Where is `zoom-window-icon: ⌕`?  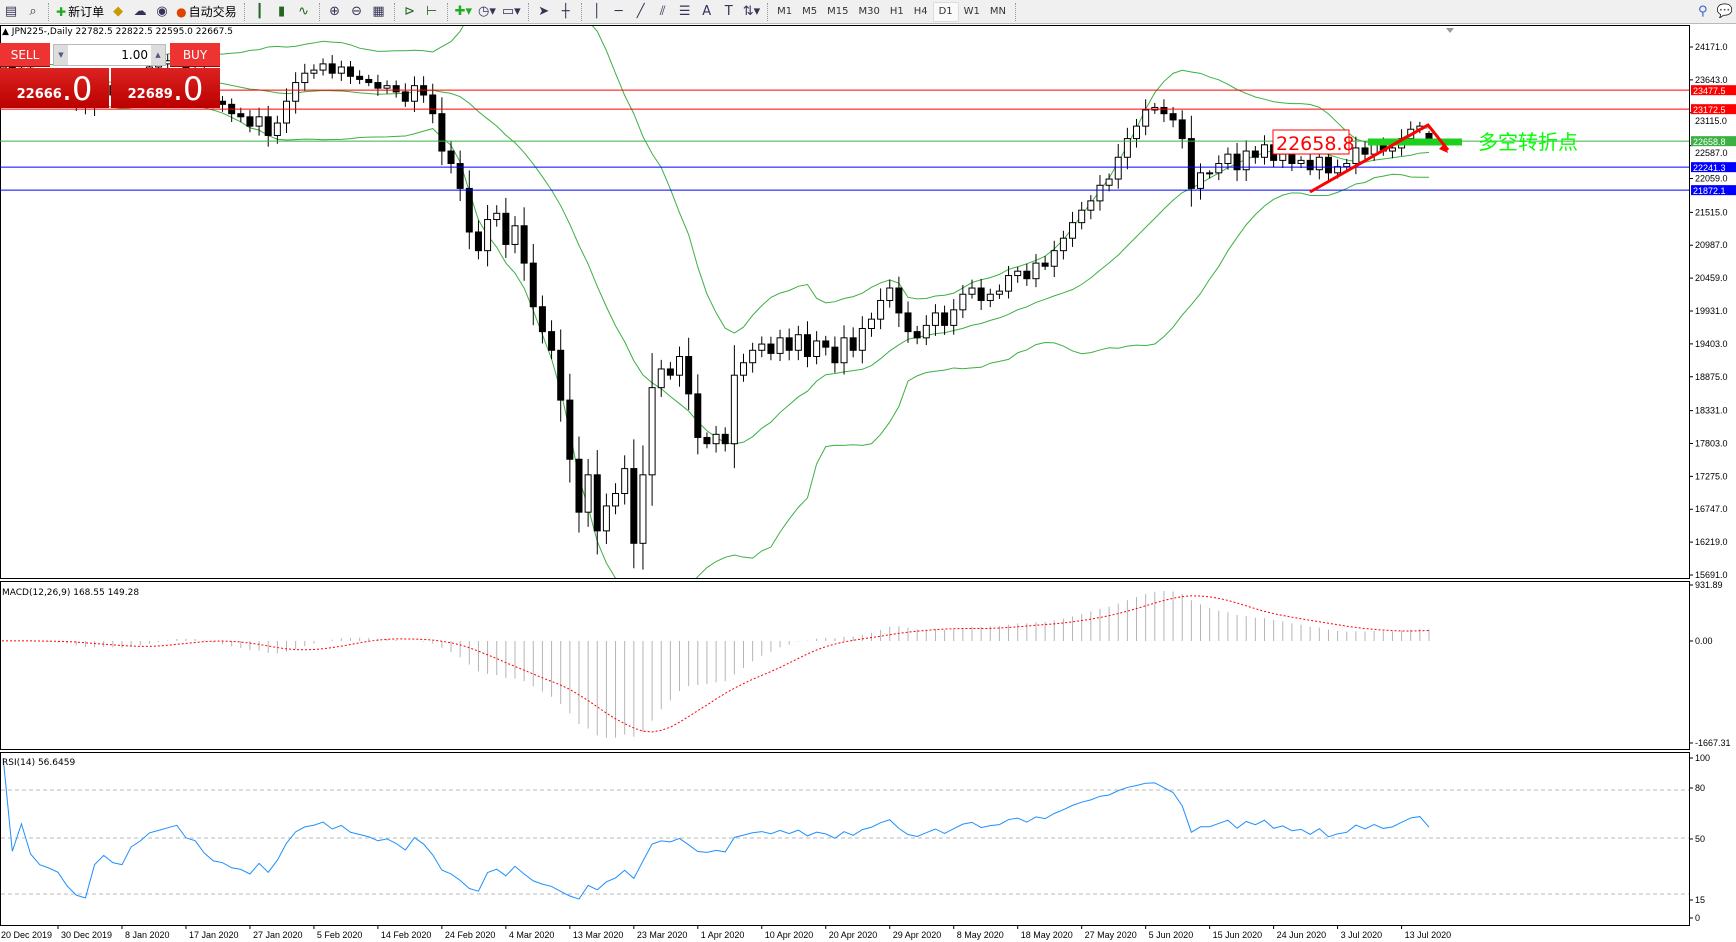
zoom-window-icon: ⌕ is located at coordinates (33, 11).